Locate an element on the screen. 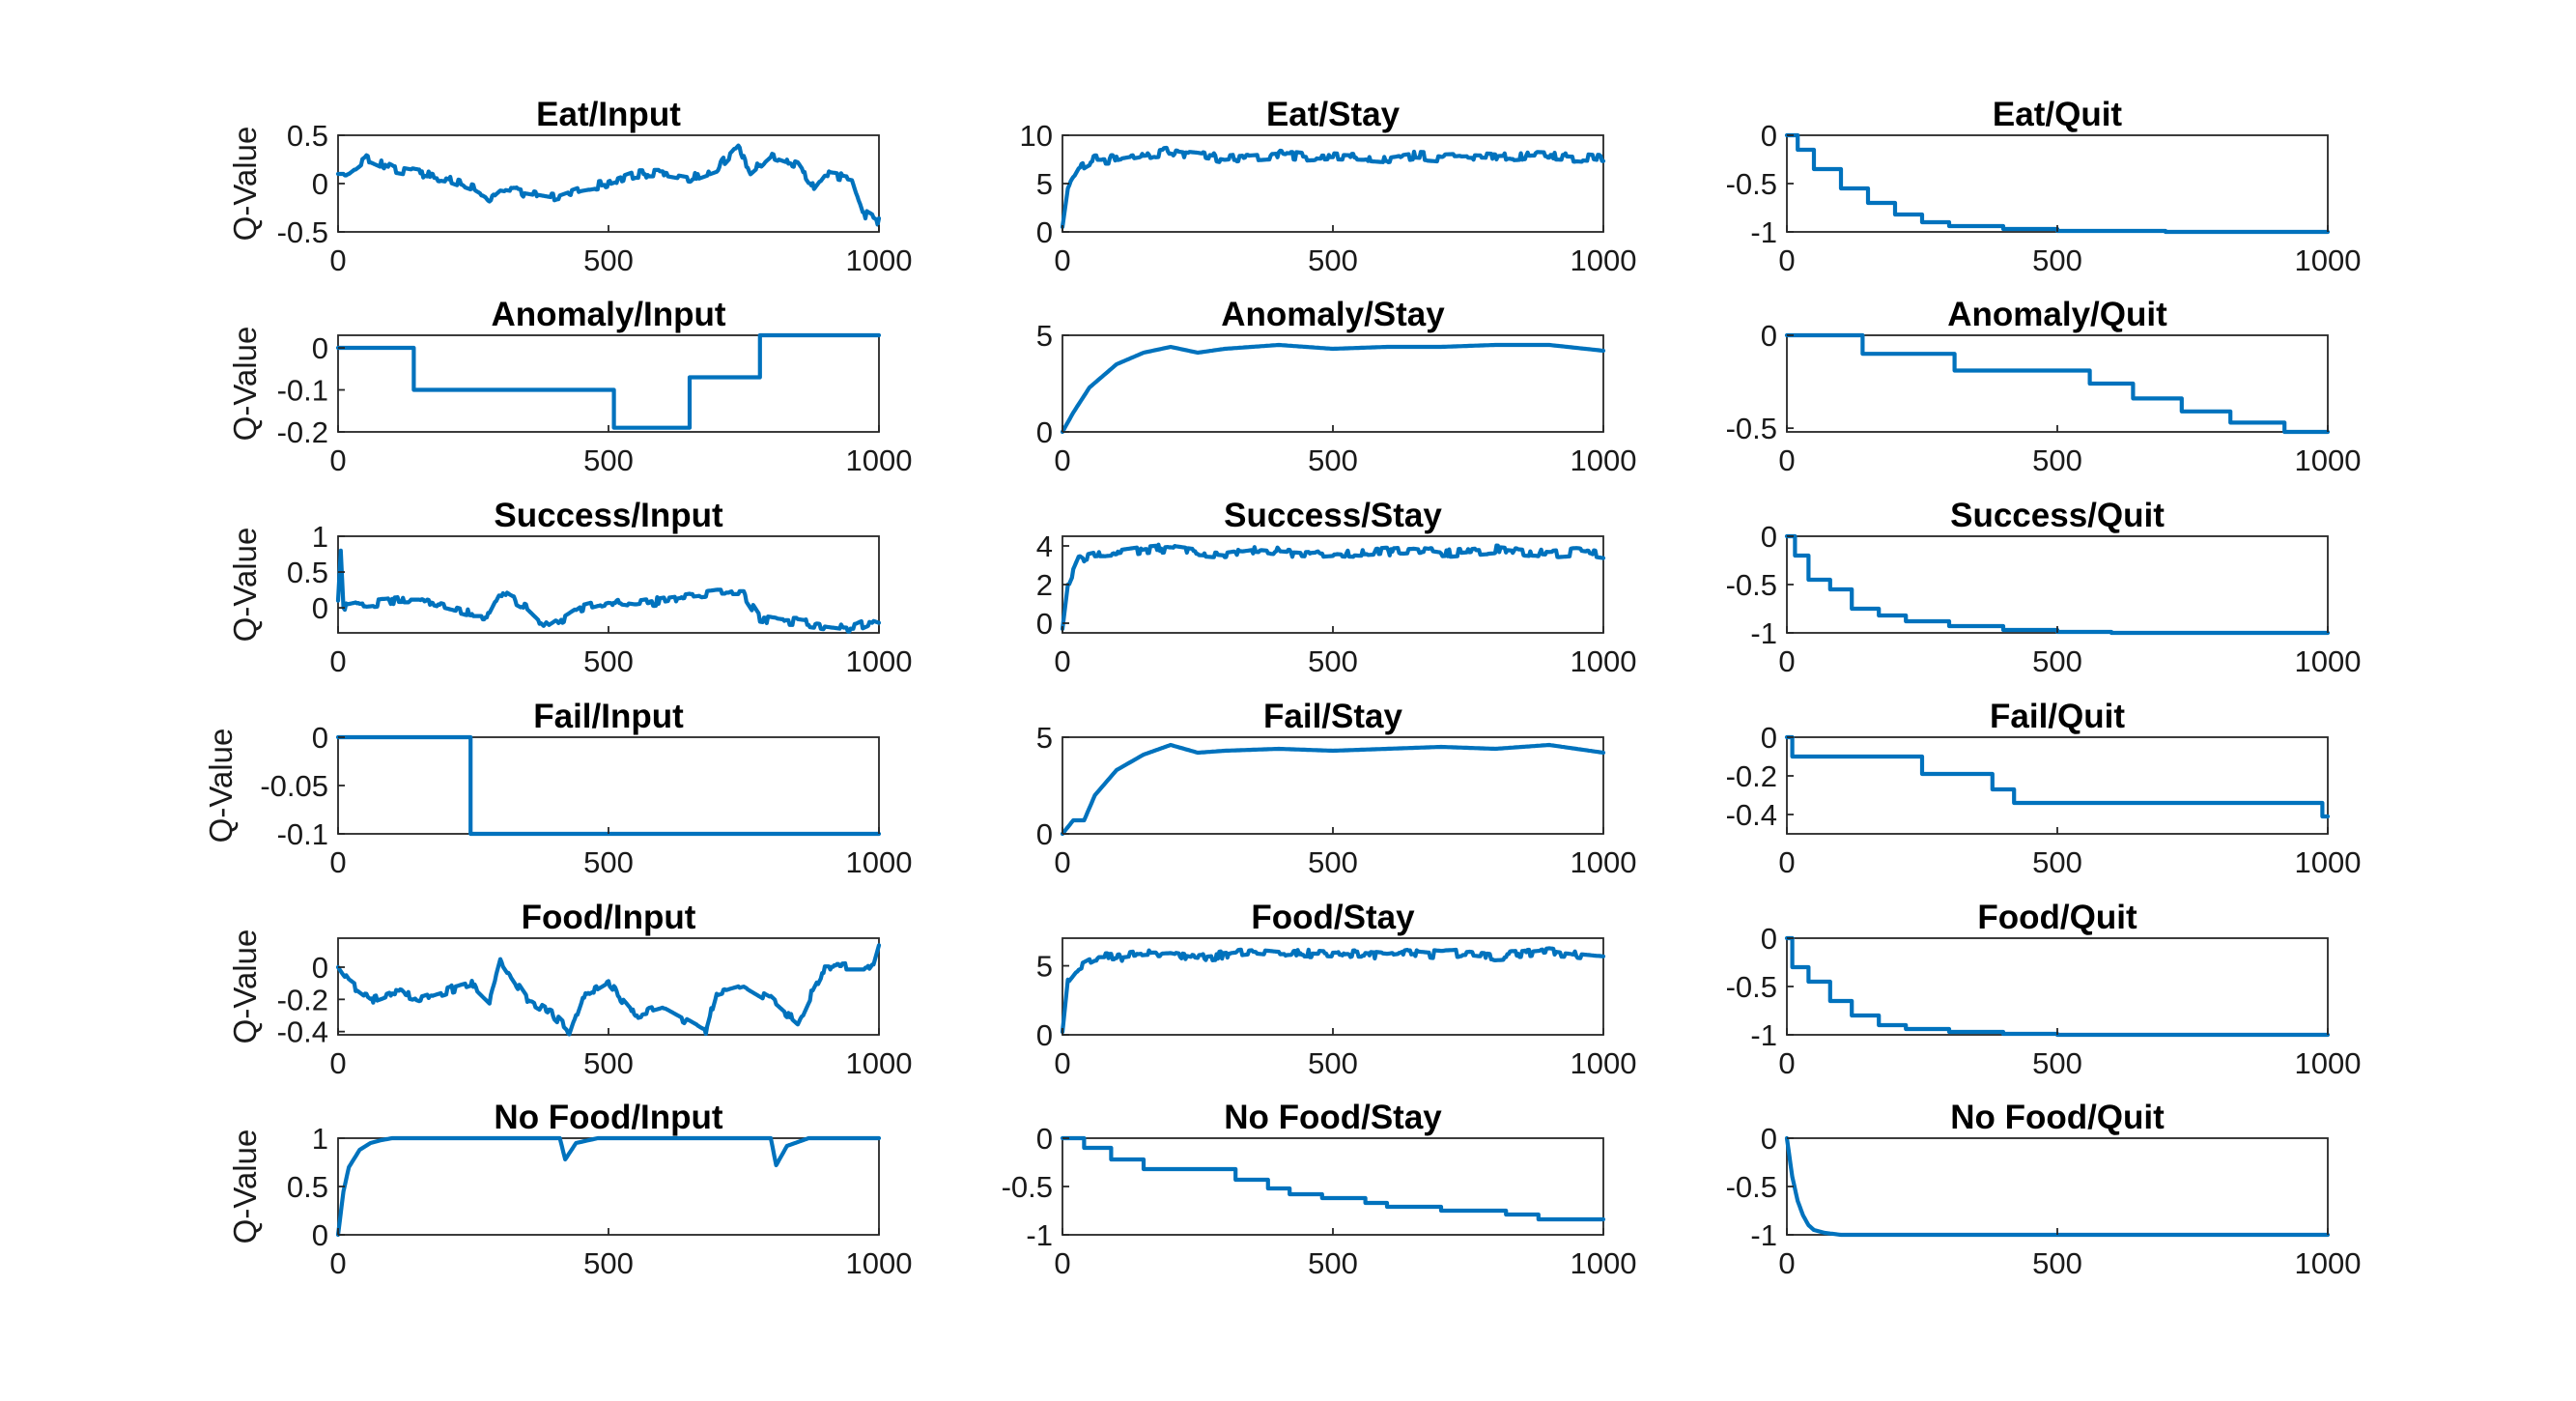 Image resolution: width=2576 pixels, height=1401 pixels. subplot-anomaly-input: 0 500 1000 -0.2 -0.1 0 Anomaly/Input Q-Value is located at coordinates (569, 386).